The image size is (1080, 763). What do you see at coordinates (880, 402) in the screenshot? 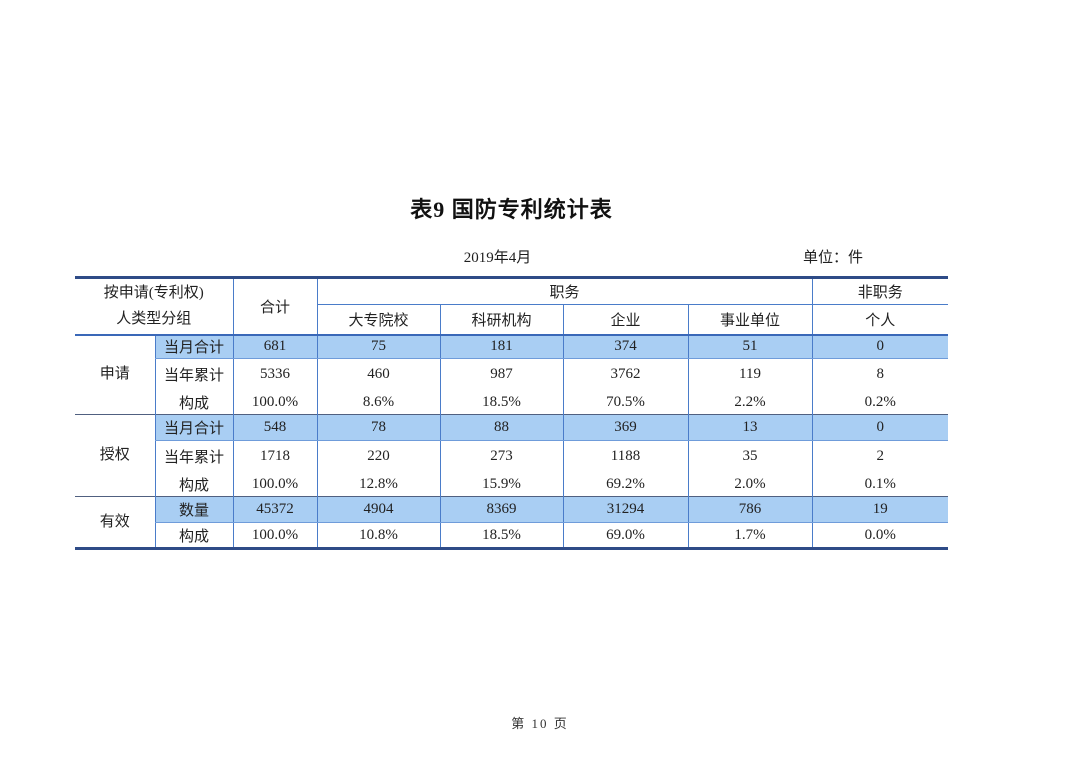
I see `table-cell: 0.2%` at bounding box center [880, 402].